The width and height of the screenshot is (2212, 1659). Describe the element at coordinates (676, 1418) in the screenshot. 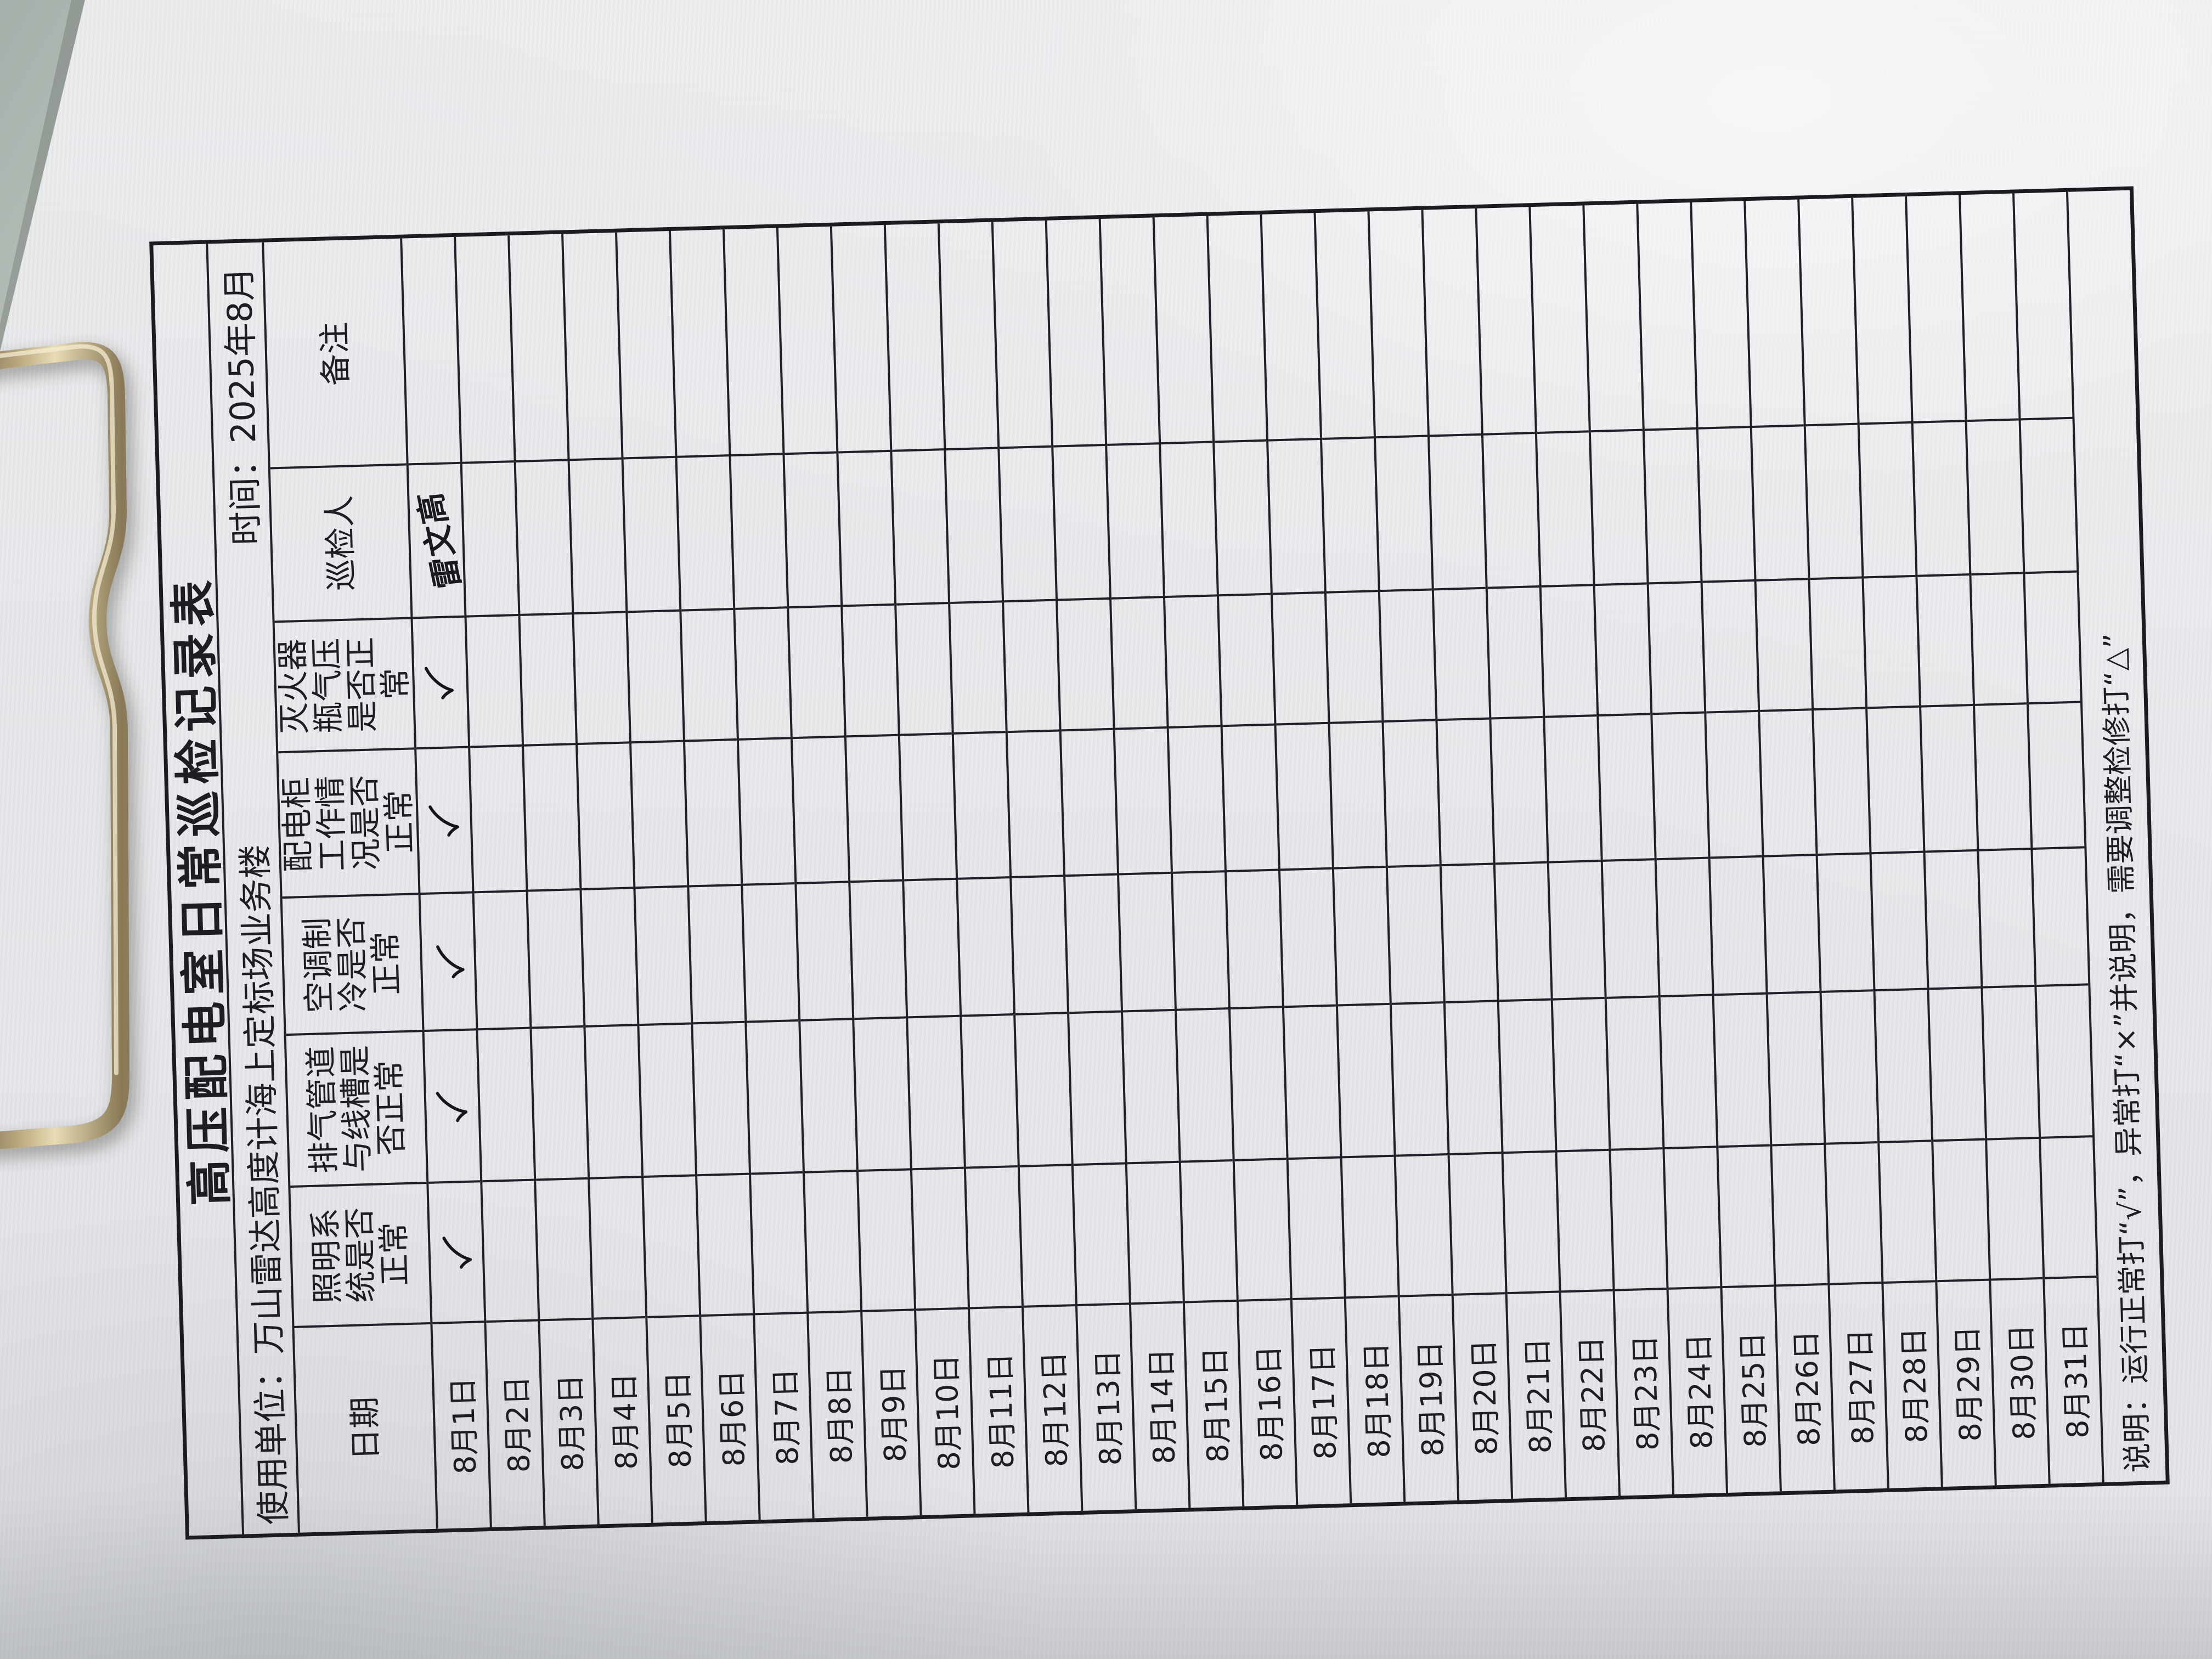

I see `date-cell: 8月5日` at that location.